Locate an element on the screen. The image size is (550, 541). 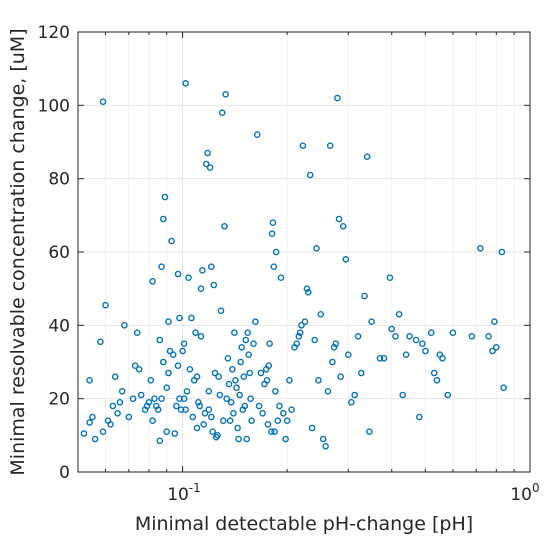
y-tick-label: 100 is located at coordinates (54, 106).